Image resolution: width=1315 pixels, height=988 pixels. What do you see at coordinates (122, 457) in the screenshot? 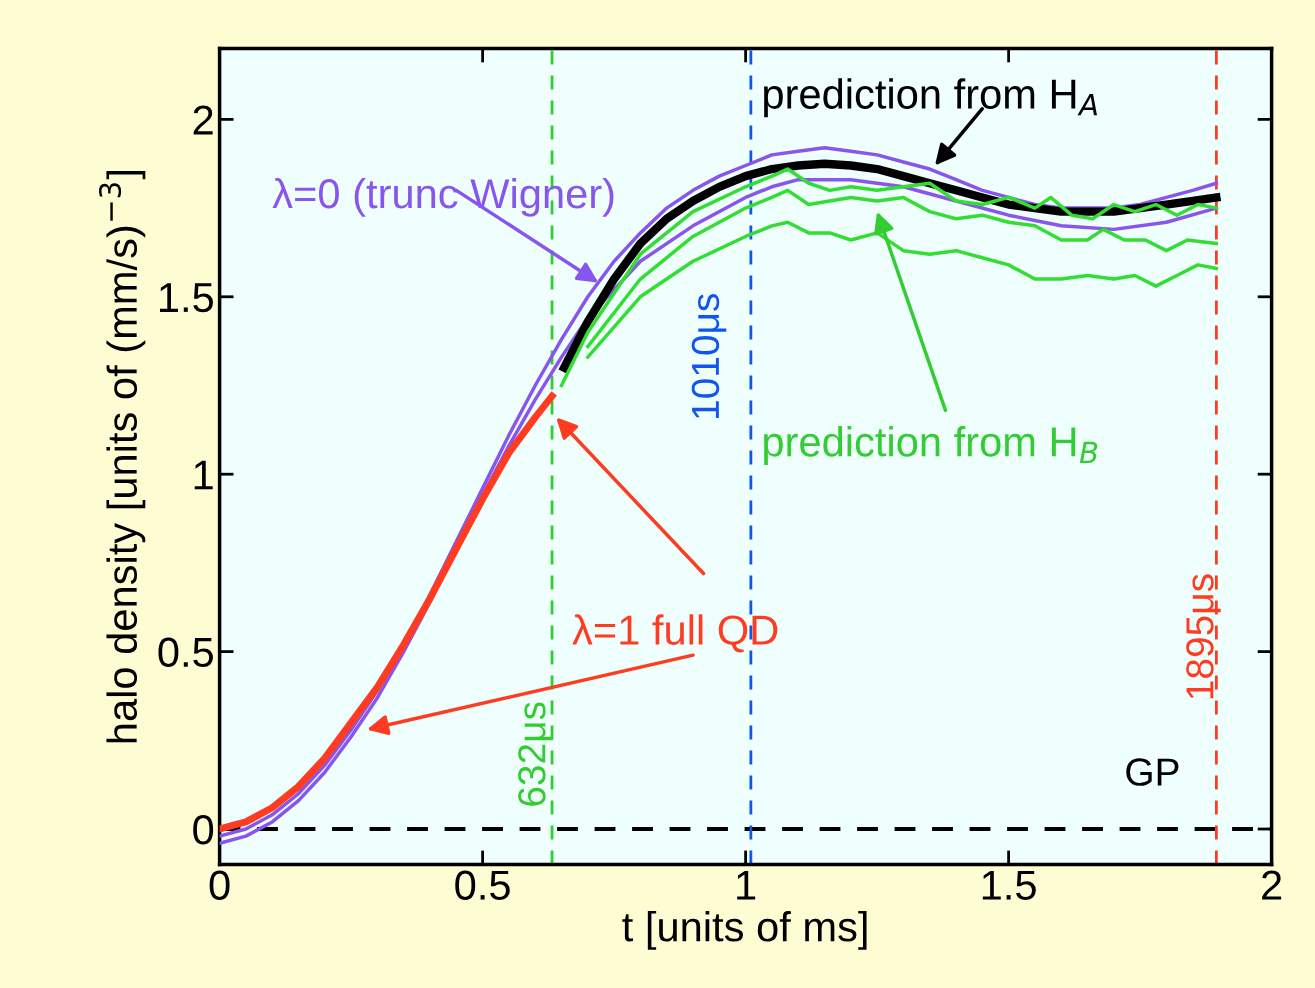
I see `y-axis-title: halo density [units of (mm/s)$^{−3}$]` at bounding box center [122, 457].